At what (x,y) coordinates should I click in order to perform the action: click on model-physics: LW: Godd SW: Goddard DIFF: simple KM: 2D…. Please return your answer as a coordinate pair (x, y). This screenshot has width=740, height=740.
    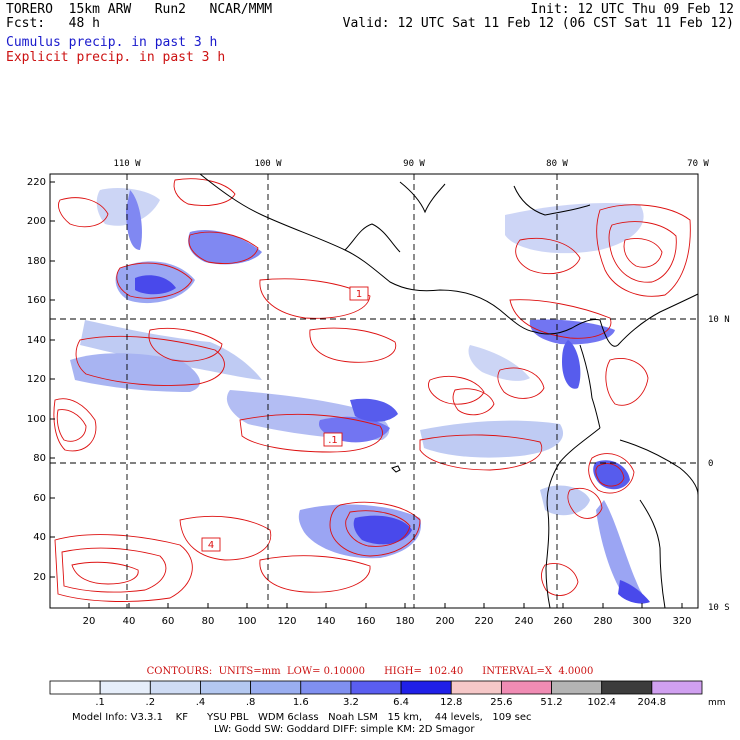
    Looking at the image, I should click on (344, 729).